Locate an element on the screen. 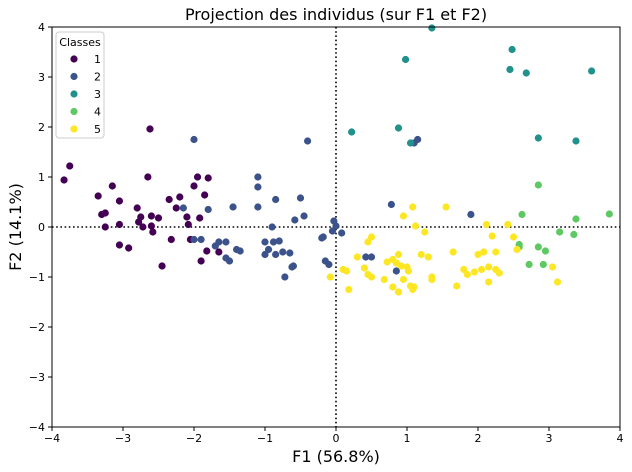  legend: Classes 1 2 3 4 5 is located at coordinates (80, 85).